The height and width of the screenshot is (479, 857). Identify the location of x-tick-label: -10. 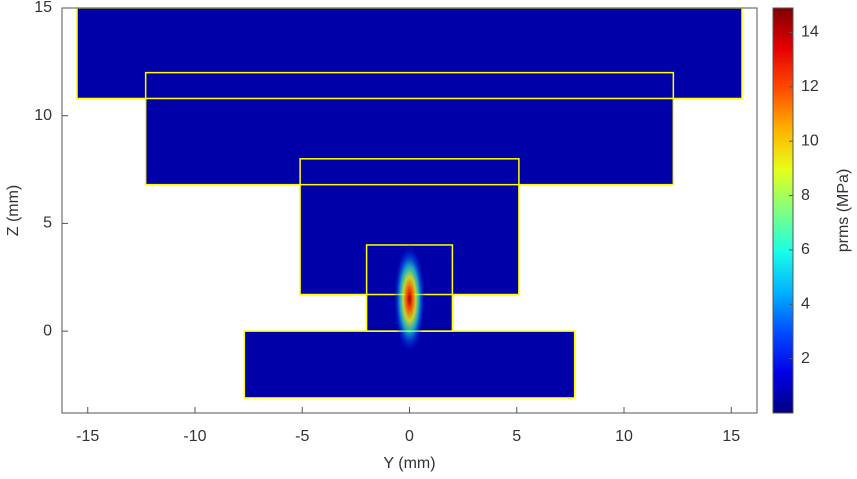
(194, 436).